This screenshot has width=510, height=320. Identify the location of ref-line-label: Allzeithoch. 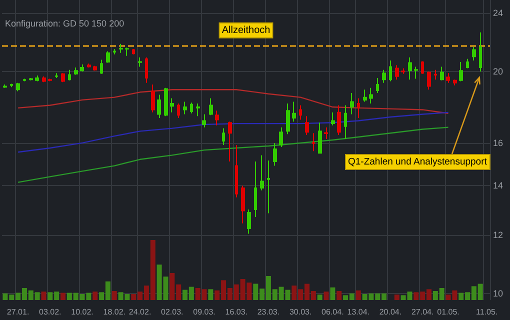
(246, 30).